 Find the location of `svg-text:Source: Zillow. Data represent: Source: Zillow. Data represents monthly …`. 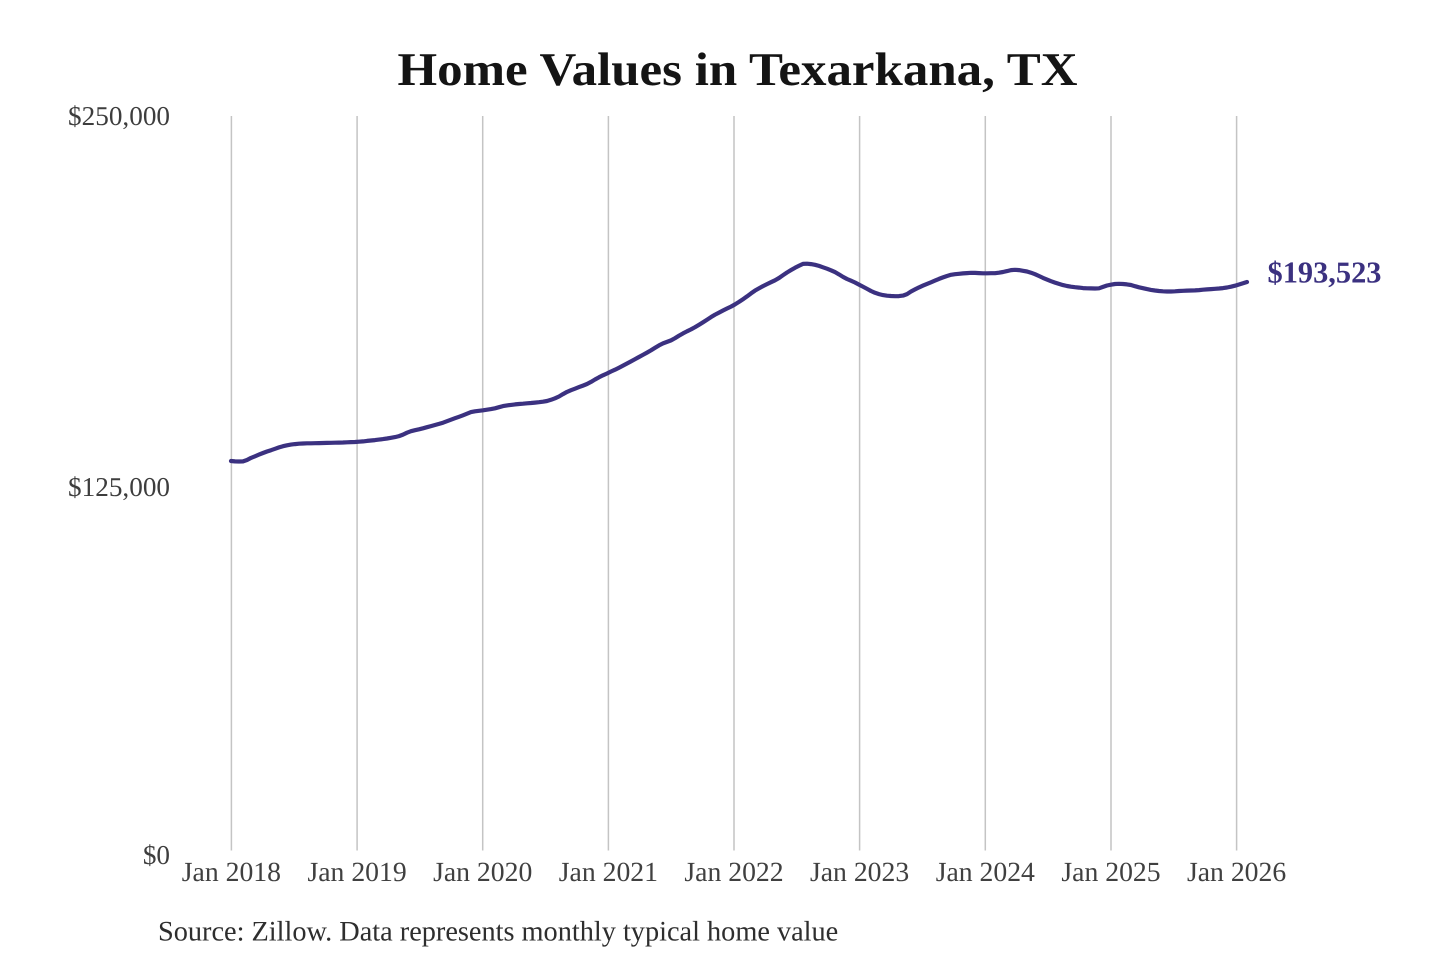

svg-text:Source: Zillow. Data represent: Source: Zillow. Data represents monthly … is located at coordinates (498, 932).